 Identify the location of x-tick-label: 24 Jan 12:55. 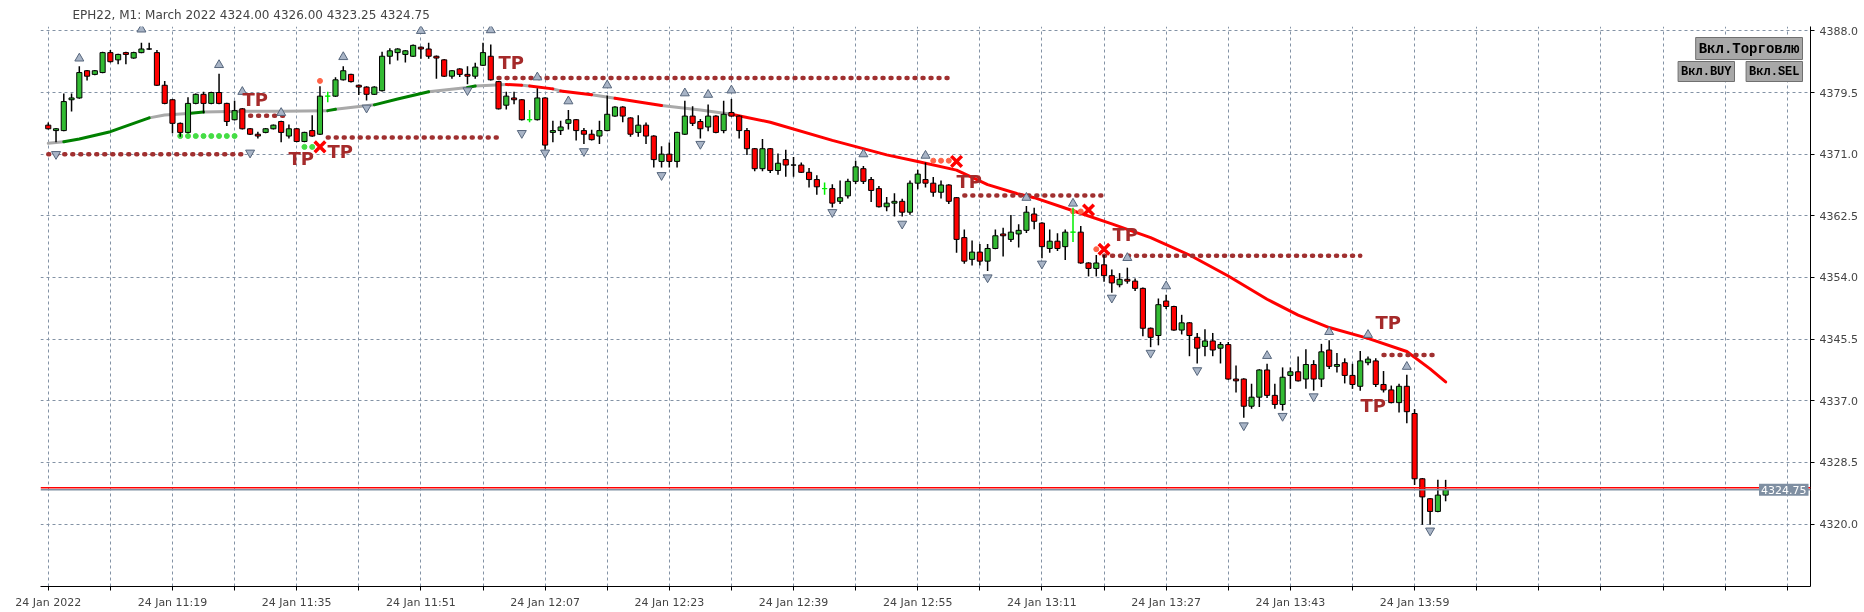
(917, 602).